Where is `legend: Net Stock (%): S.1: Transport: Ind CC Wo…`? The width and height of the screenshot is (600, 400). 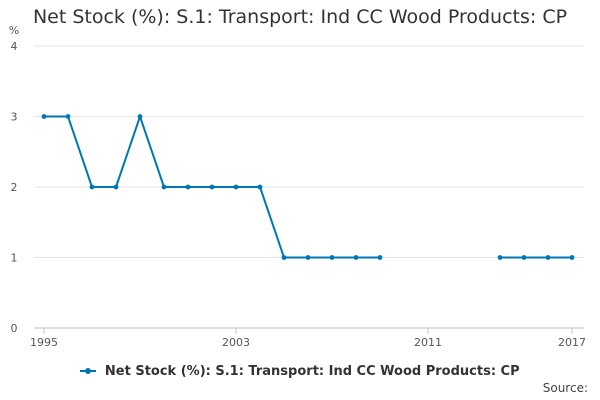
legend: Net Stock (%): S.1: Transport: Ind CC Wo… is located at coordinates (300, 371).